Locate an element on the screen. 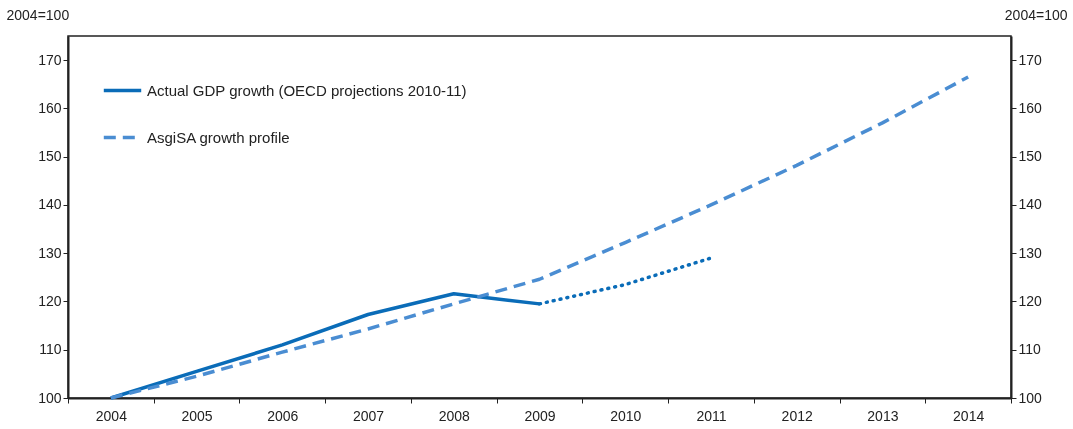 The image size is (1073, 429). x-tick-label: 2014 is located at coordinates (969, 415).